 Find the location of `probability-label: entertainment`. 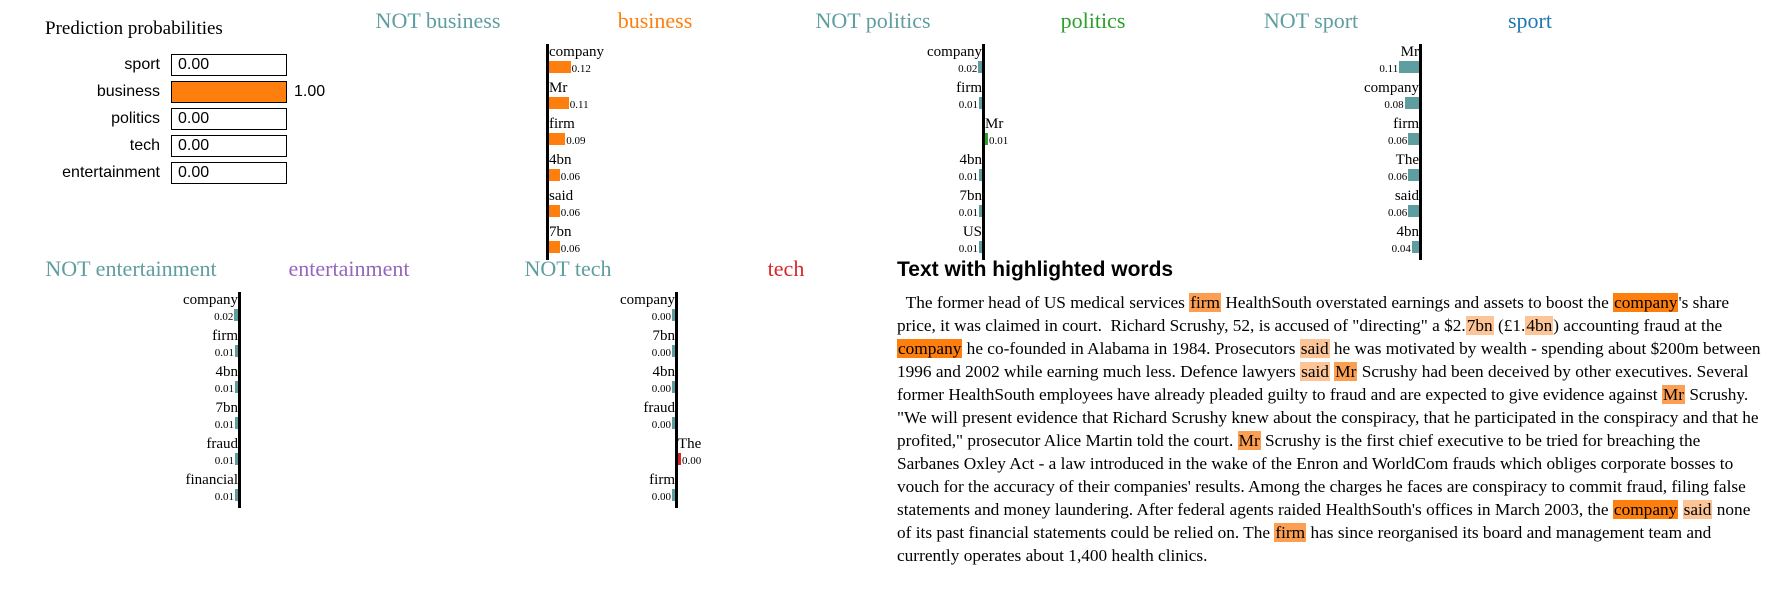

probability-label: entertainment is located at coordinates (111, 172).